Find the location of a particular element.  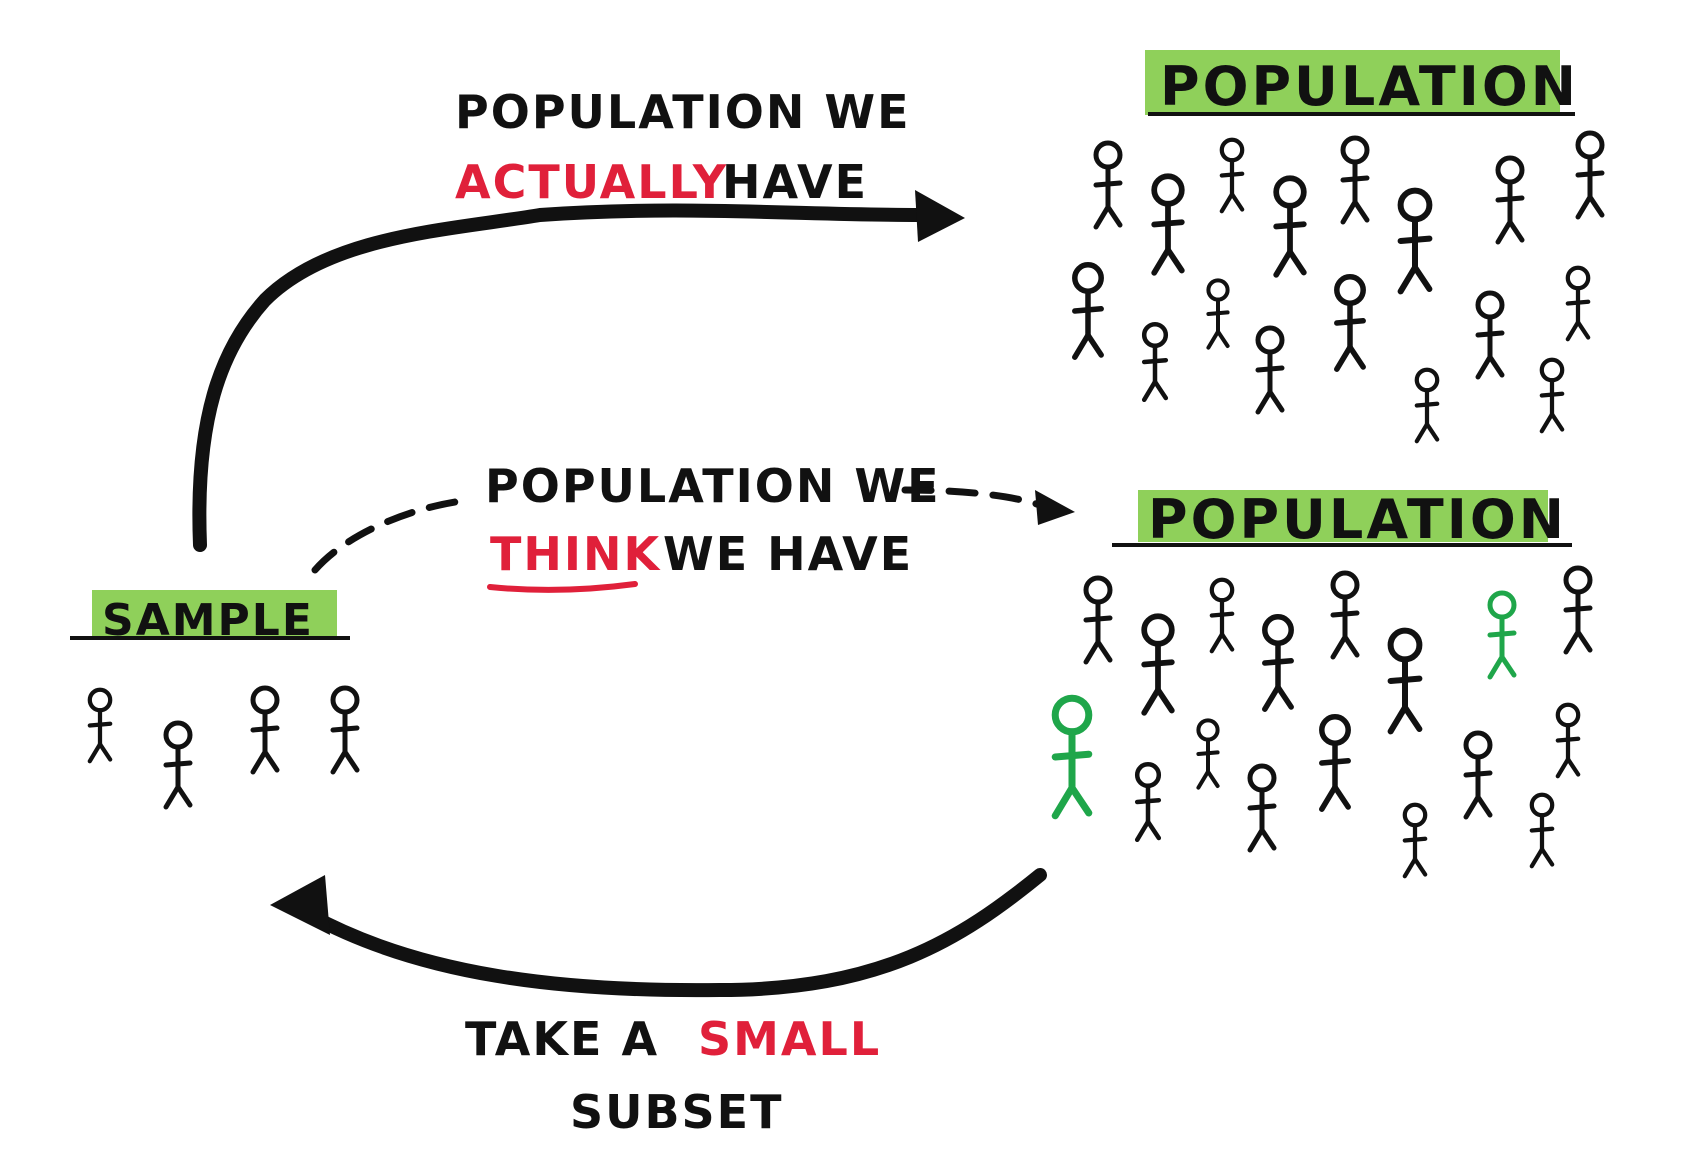

population-top-title: POPULATION is located at coordinates (1369, 86).